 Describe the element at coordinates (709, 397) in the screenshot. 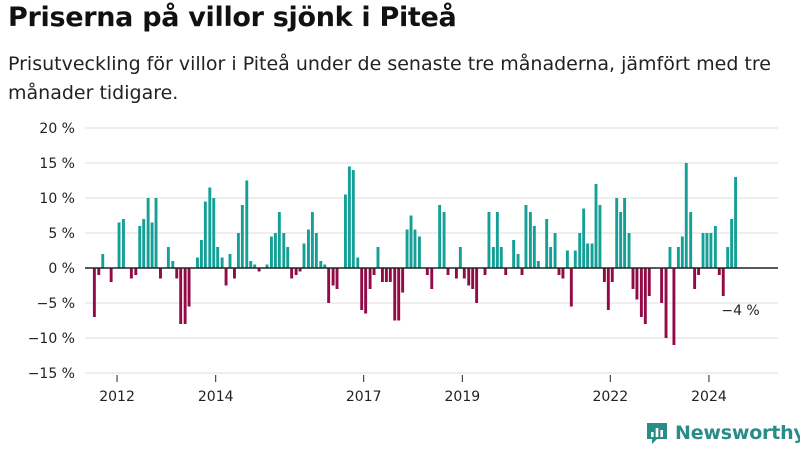

I see `x-tick-label: 2024` at that location.